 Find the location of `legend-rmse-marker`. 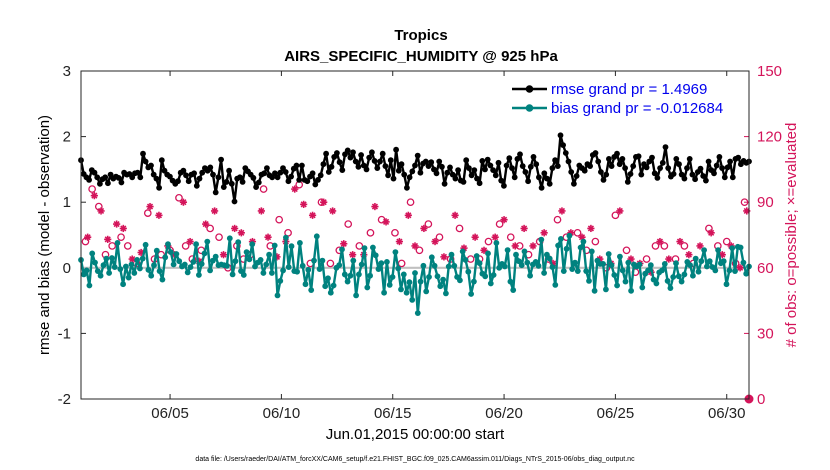

legend-rmse-marker is located at coordinates (529, 89).